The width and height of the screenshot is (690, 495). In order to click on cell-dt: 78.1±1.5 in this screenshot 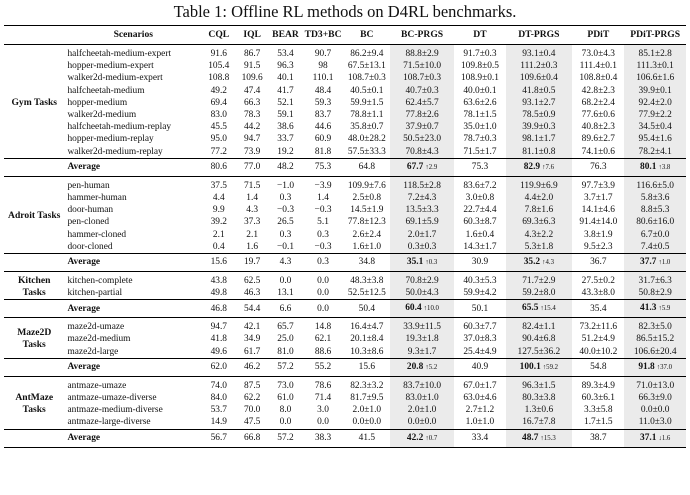, I will do `click(480, 115)`.